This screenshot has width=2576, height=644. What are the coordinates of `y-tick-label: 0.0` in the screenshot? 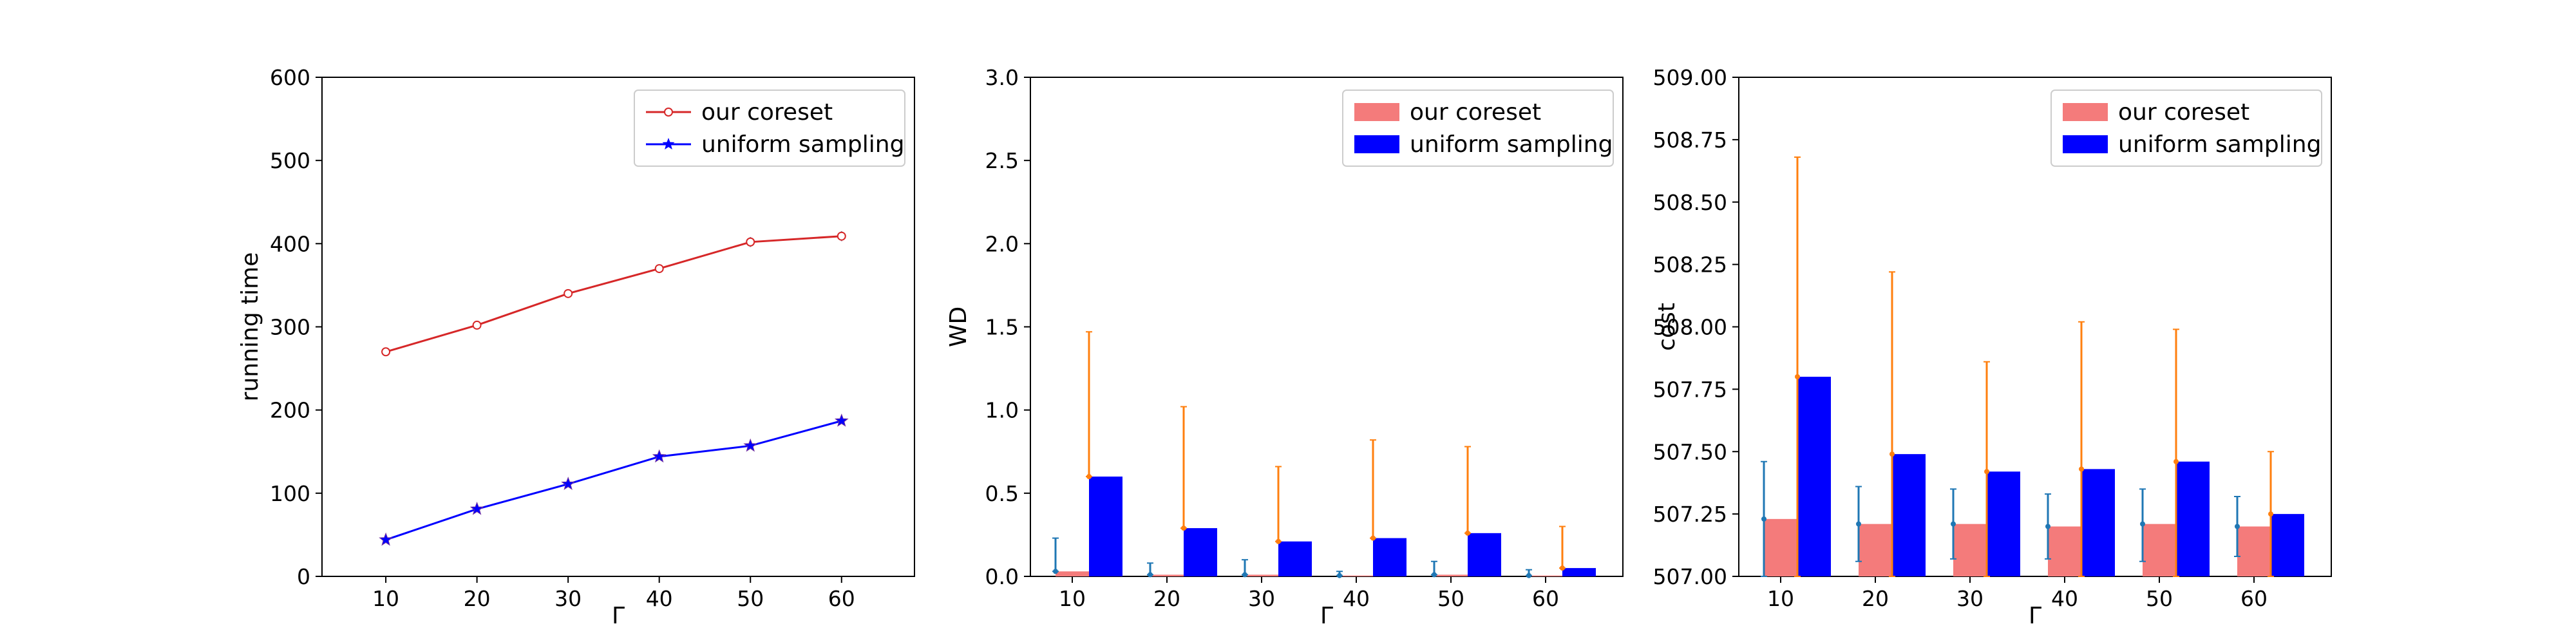 It's located at (1002, 576).